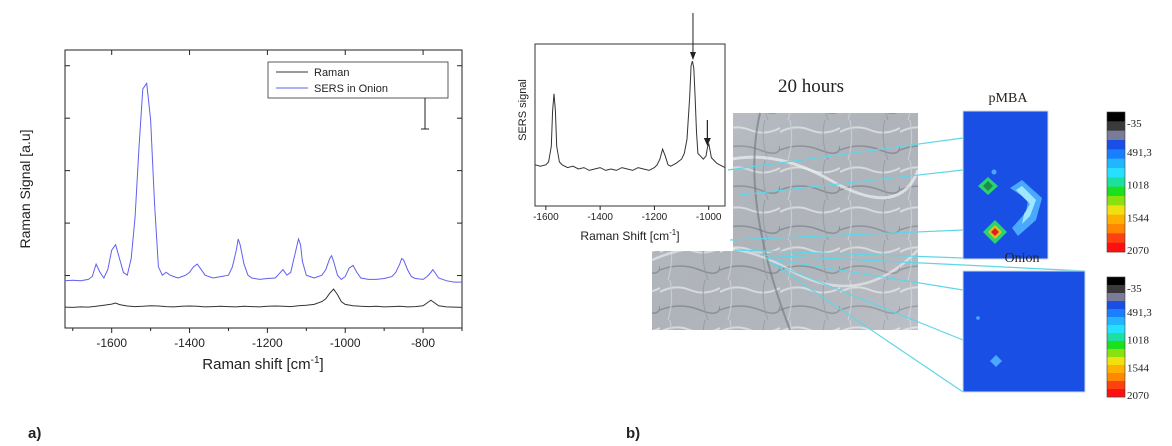 Image resolution: width=1172 pixels, height=446 pixels. I want to click on inset-x-tick-label: -1600, so click(546, 217).